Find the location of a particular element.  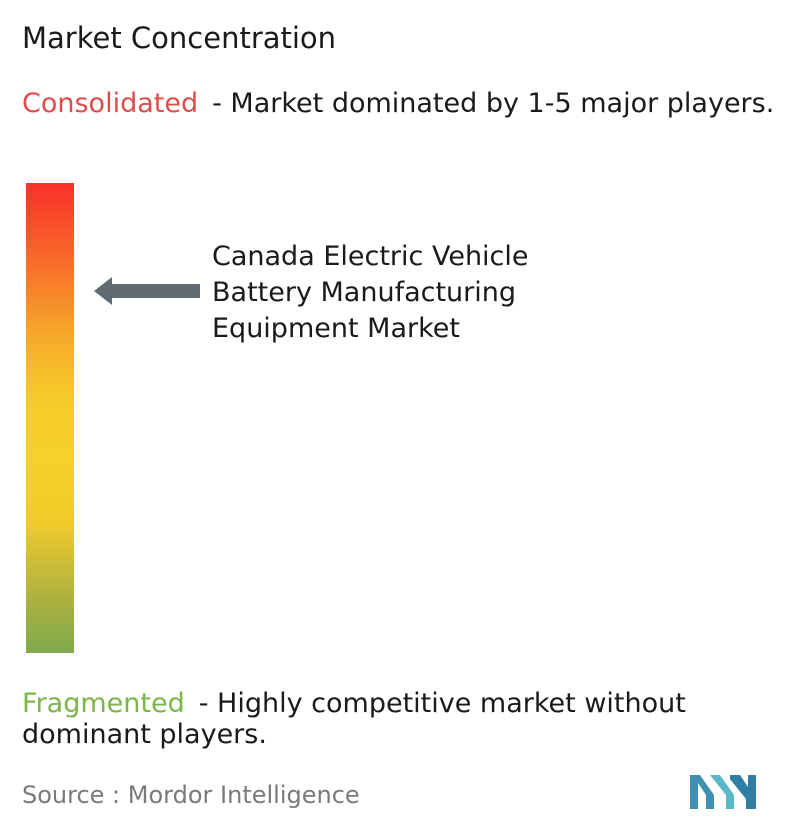

consolidated-label: Consolidated is located at coordinates (110, 103).